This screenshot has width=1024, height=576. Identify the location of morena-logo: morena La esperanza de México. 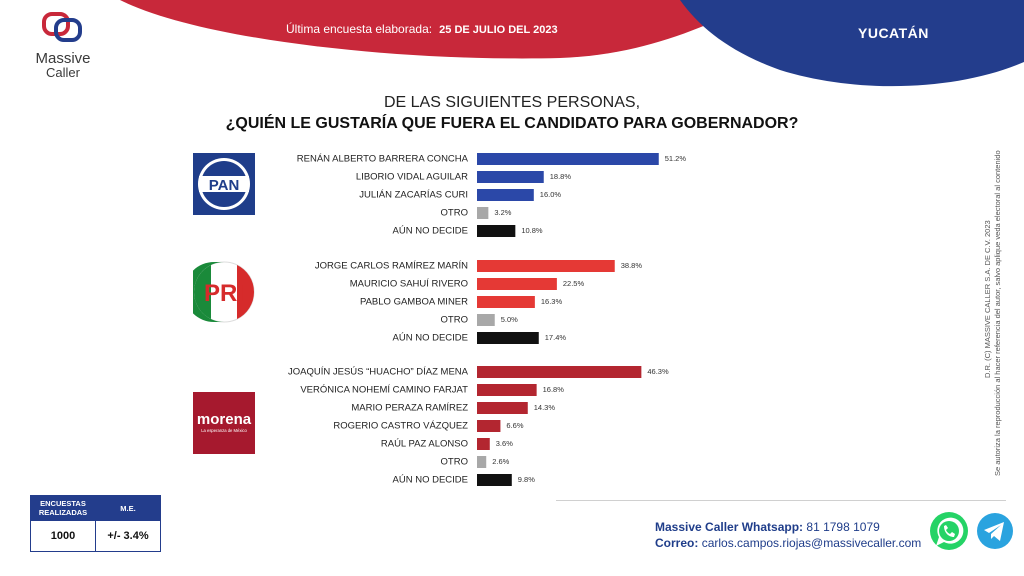
(224, 423).